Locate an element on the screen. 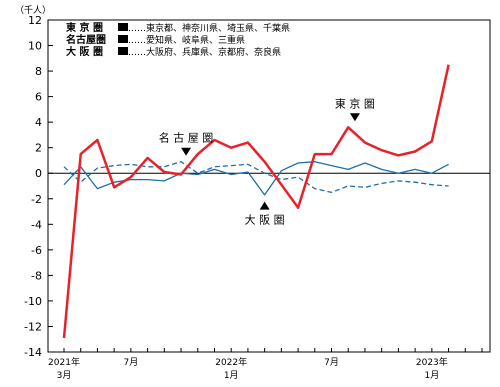 The height and width of the screenshot is (387, 500). y-tick-label: 12 is located at coordinates (35, 20).